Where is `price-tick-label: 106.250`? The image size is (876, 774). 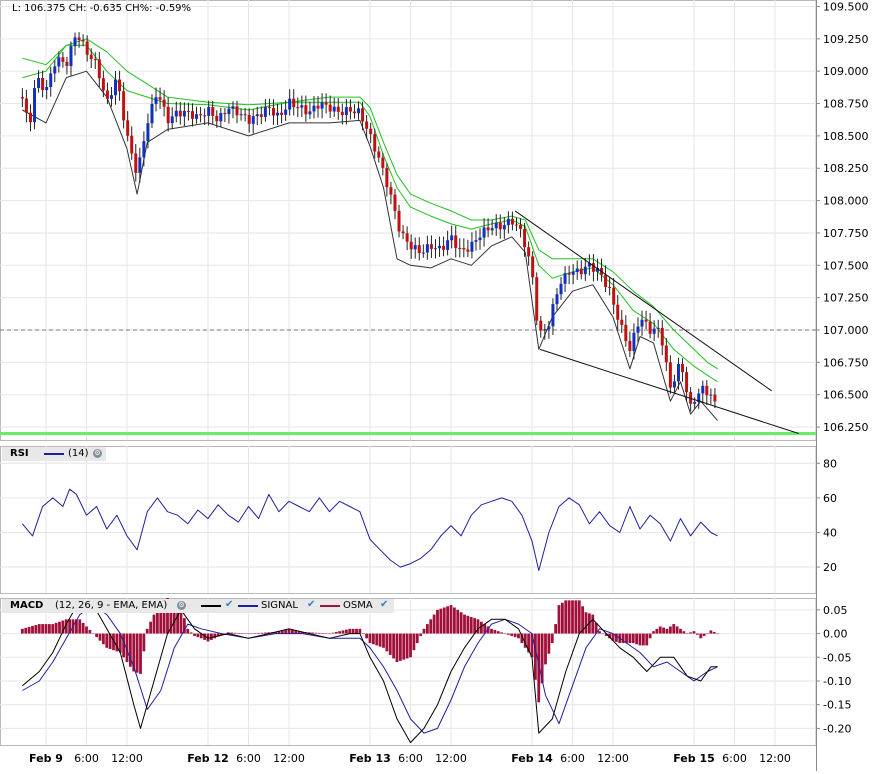 price-tick-label: 106.250 is located at coordinates (846, 427).